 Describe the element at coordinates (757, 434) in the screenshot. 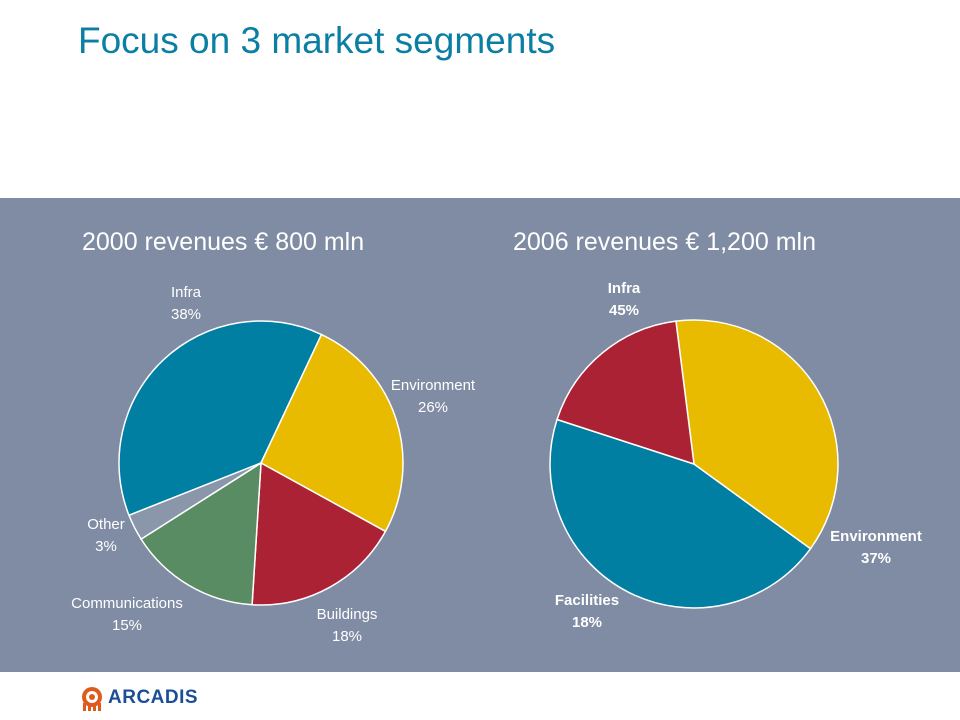

I see `pie-slice-2006-environment` at that location.